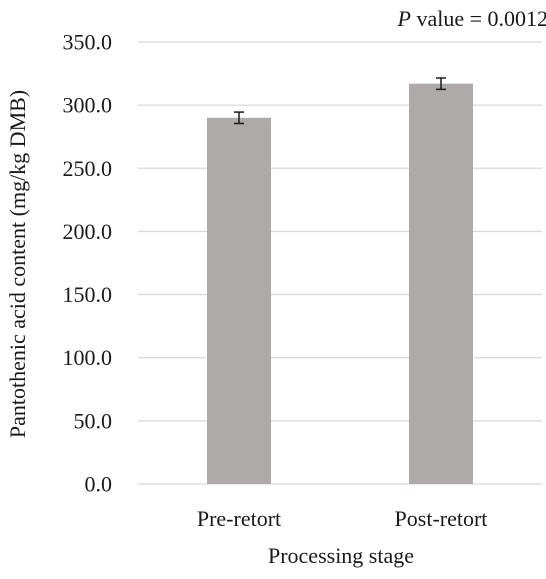 This screenshot has width=546, height=579. What do you see at coordinates (341, 555) in the screenshot?
I see `x-axis-label: Processing stage` at bounding box center [341, 555].